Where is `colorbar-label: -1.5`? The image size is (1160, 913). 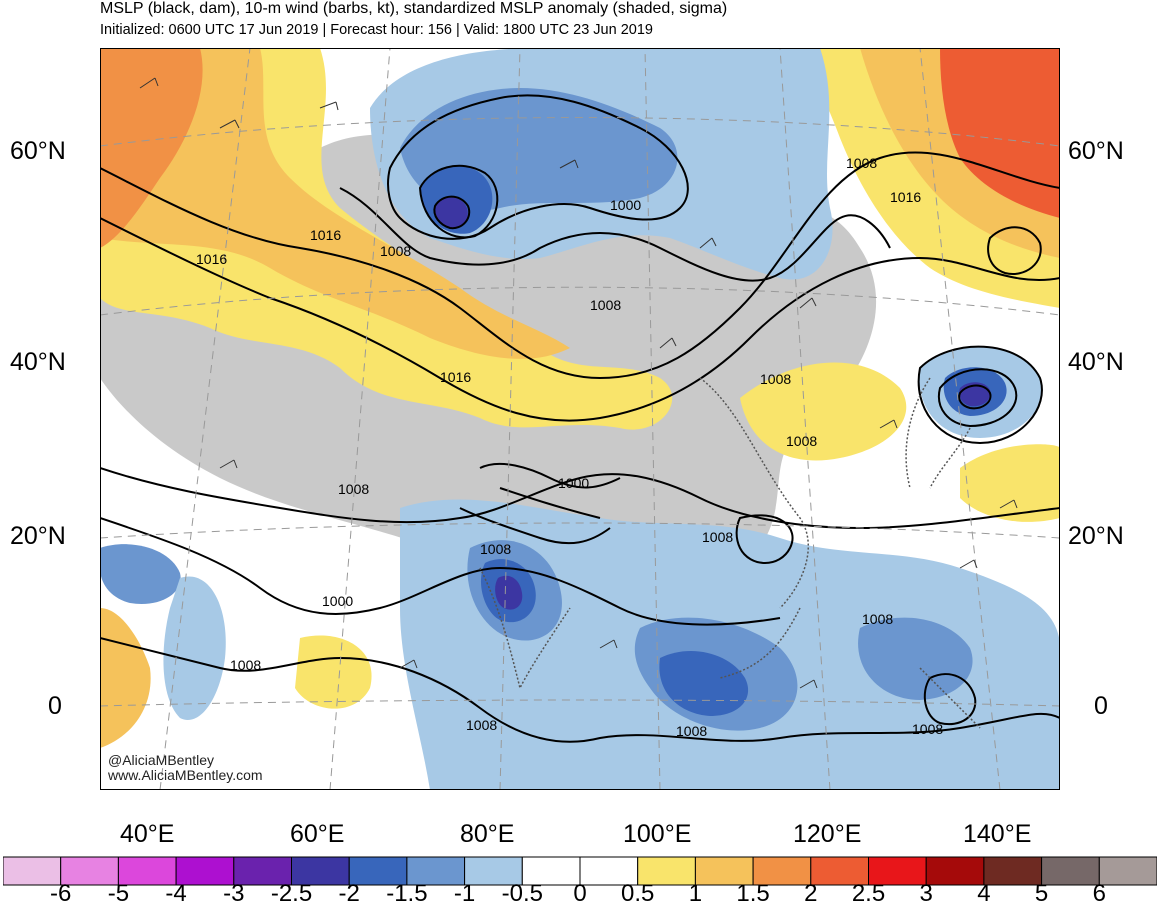 colorbar-label: -1.5 is located at coordinates (407, 893).